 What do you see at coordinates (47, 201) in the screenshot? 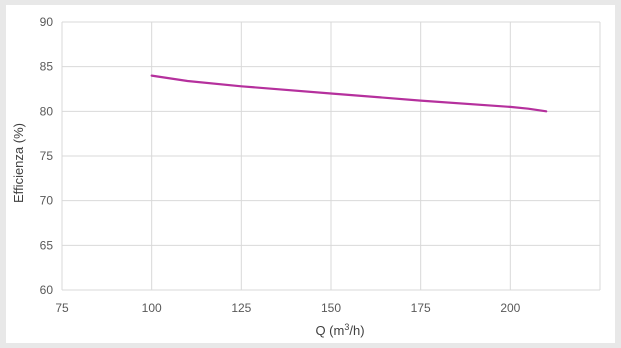
I see `y-tick-label: 70` at bounding box center [47, 201].